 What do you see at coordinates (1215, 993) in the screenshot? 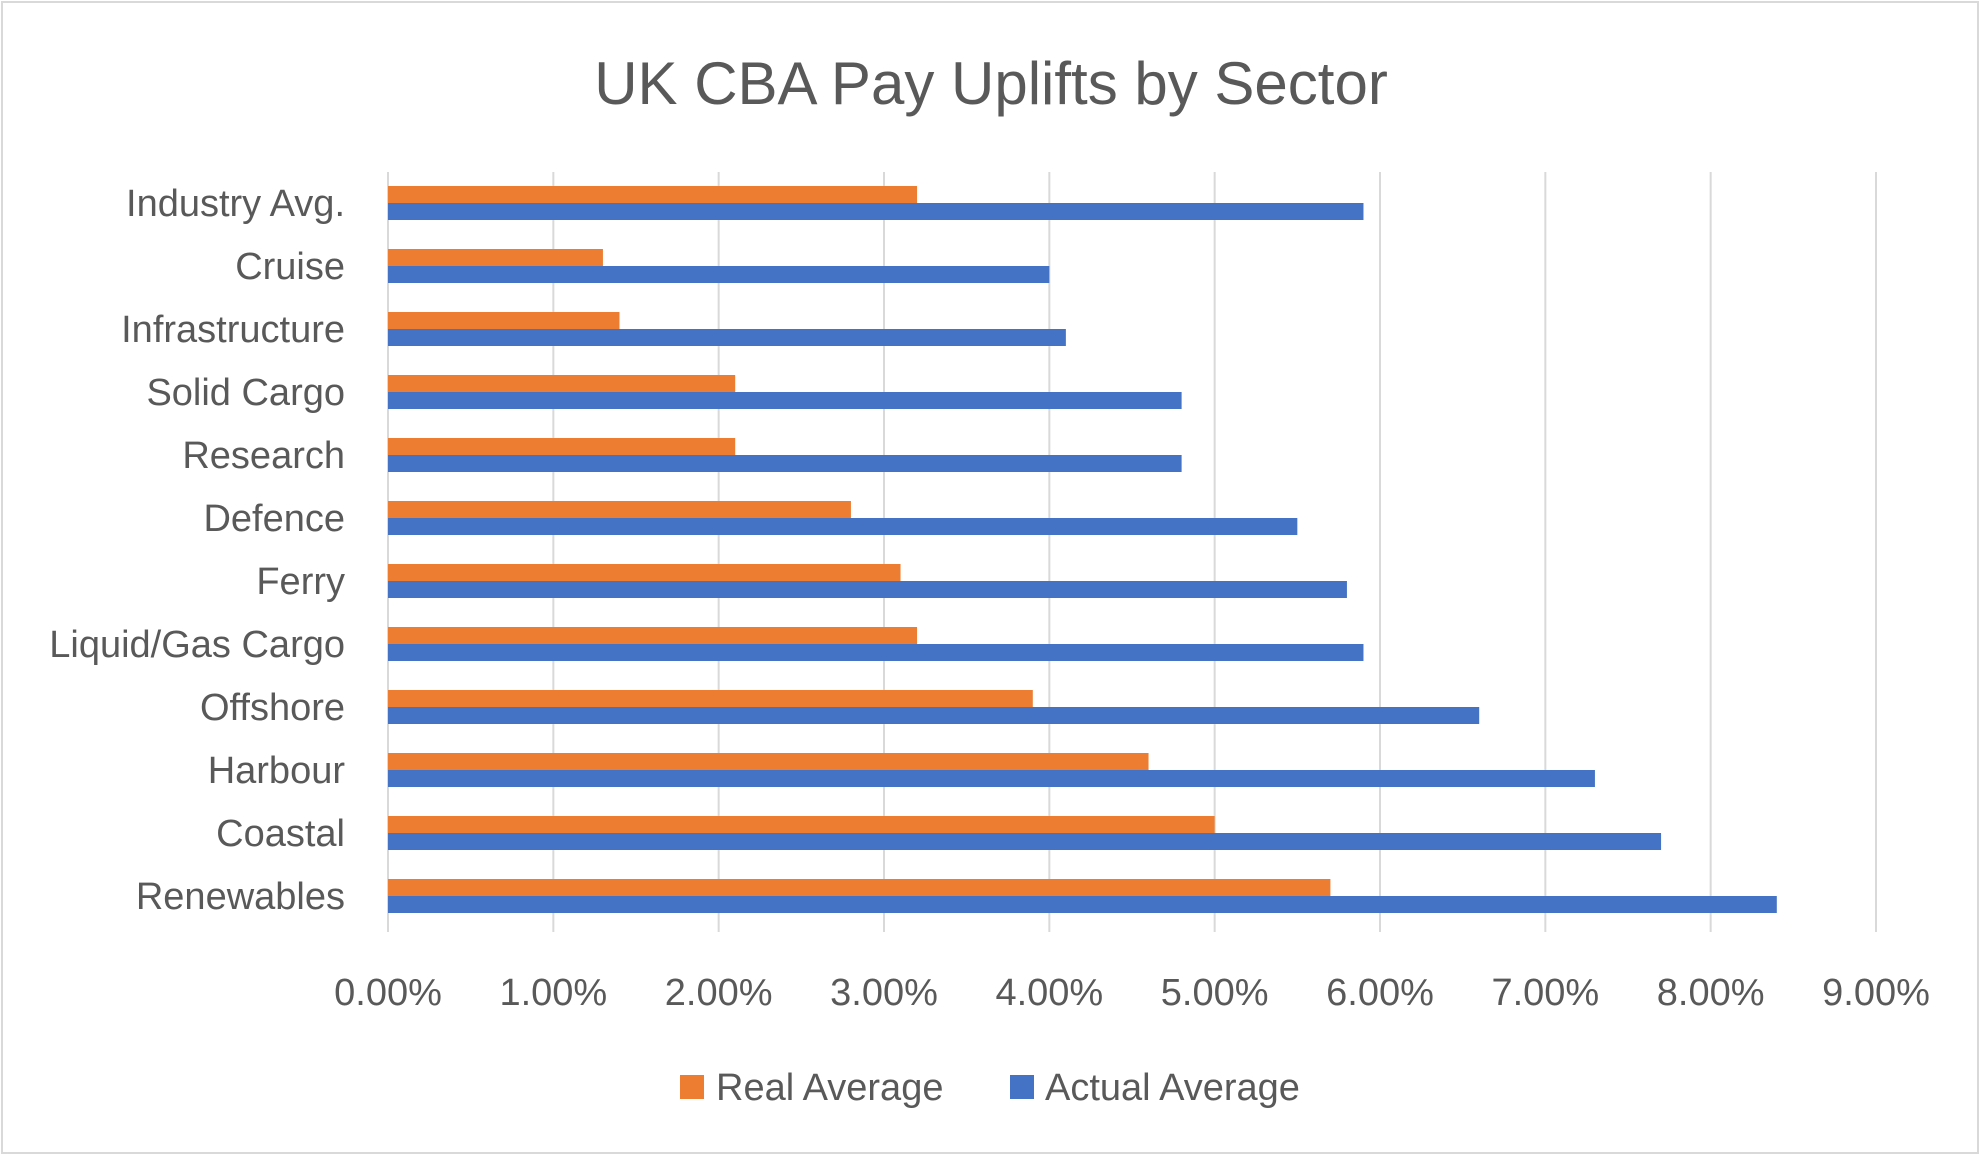
I see `x-tick-label: 5.00%` at bounding box center [1215, 993].